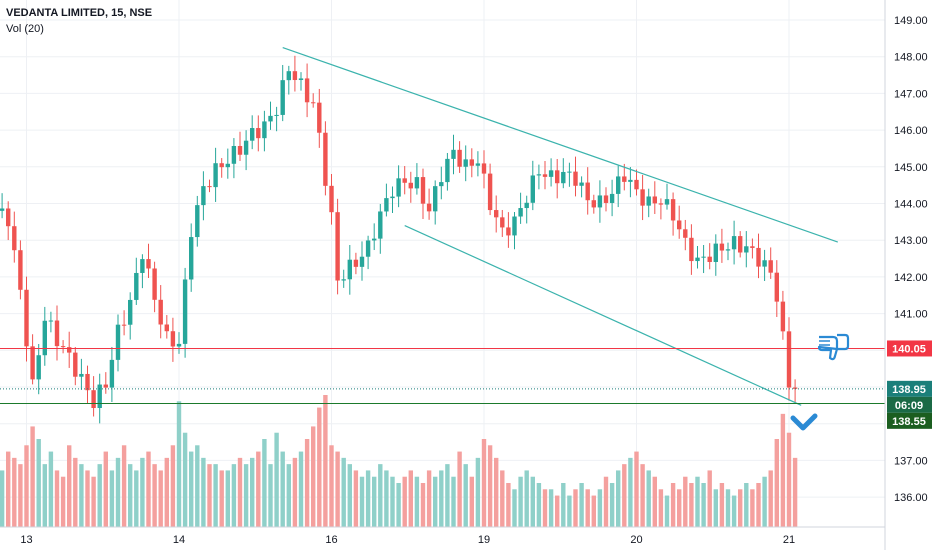  Describe the element at coordinates (911, 131) in the screenshot. I see `y-tick-label: 146.00` at that location.